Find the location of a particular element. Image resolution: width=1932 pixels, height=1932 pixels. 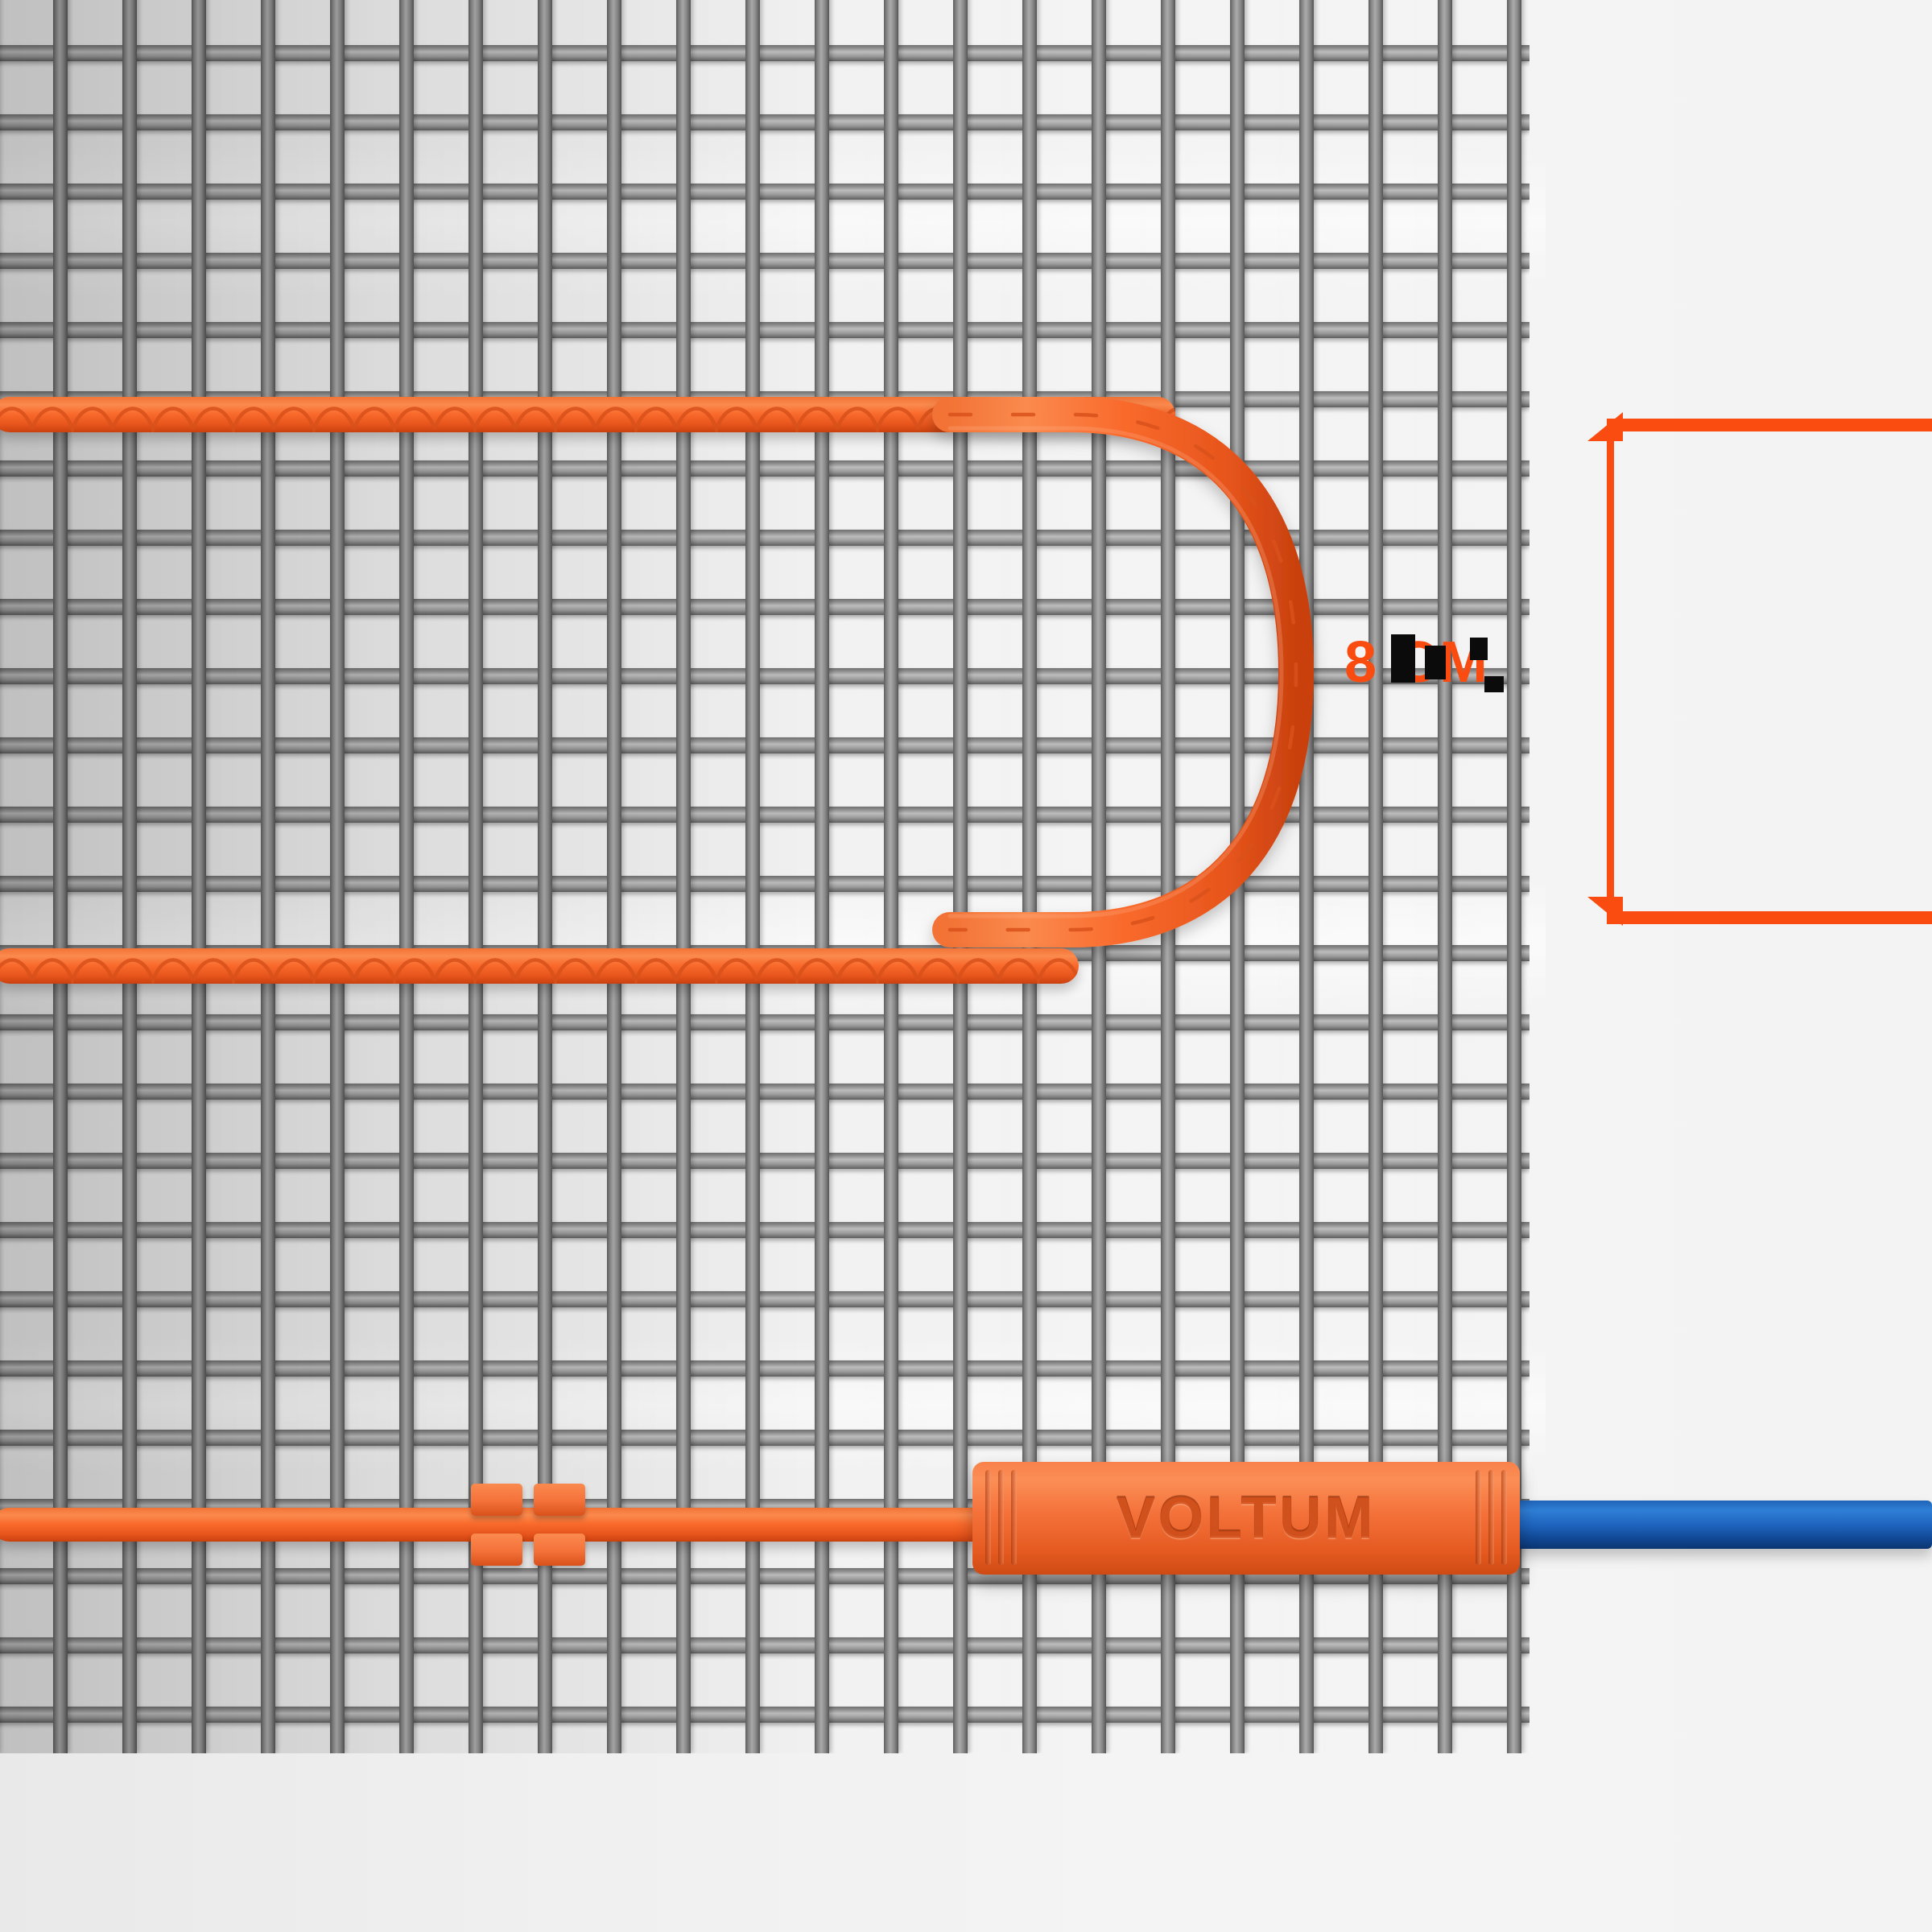

clip-jaw-top-left is located at coordinates (496, 1500).